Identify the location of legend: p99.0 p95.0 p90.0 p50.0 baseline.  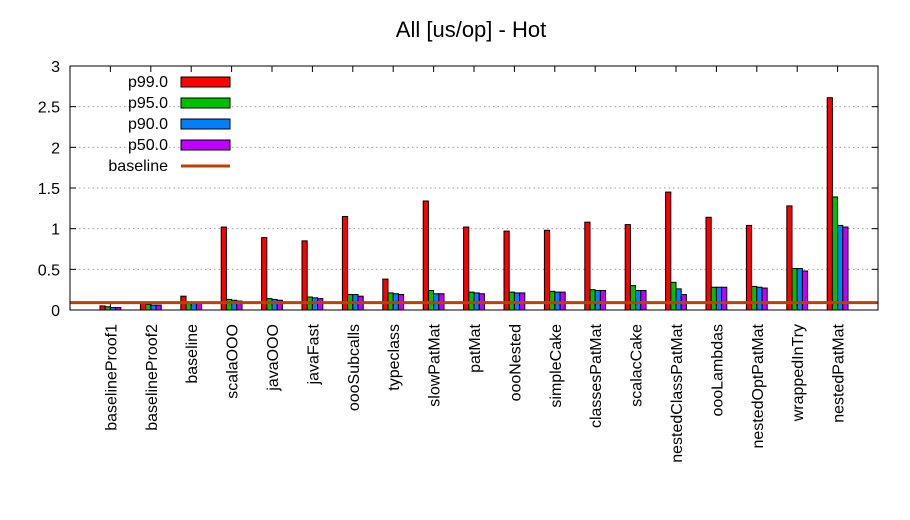
(169, 124).